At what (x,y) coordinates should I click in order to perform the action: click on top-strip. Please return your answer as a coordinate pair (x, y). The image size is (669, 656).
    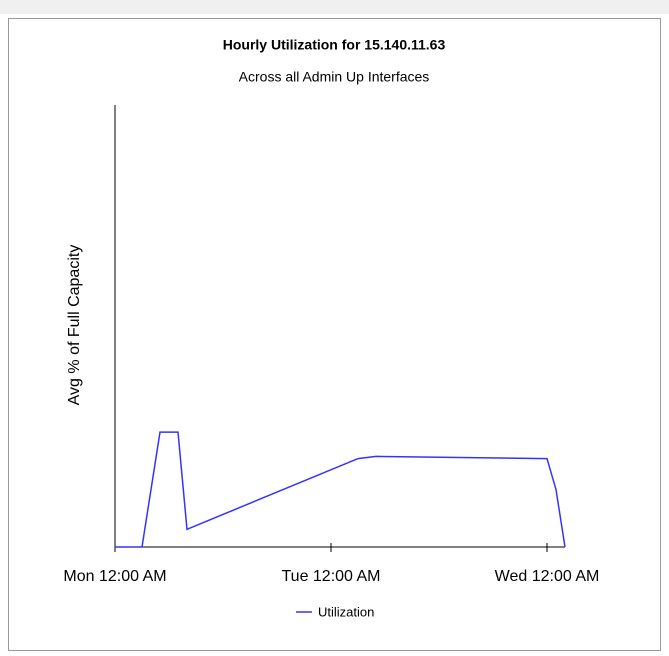
    Looking at the image, I should click on (334, 7).